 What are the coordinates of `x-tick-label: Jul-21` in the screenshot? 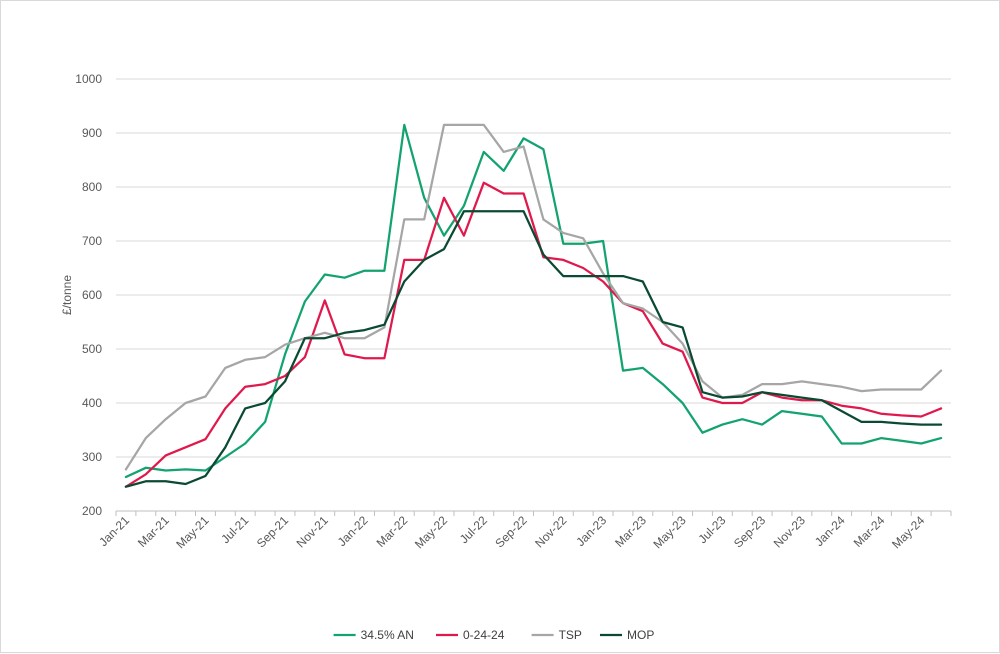 It's located at (234, 529).